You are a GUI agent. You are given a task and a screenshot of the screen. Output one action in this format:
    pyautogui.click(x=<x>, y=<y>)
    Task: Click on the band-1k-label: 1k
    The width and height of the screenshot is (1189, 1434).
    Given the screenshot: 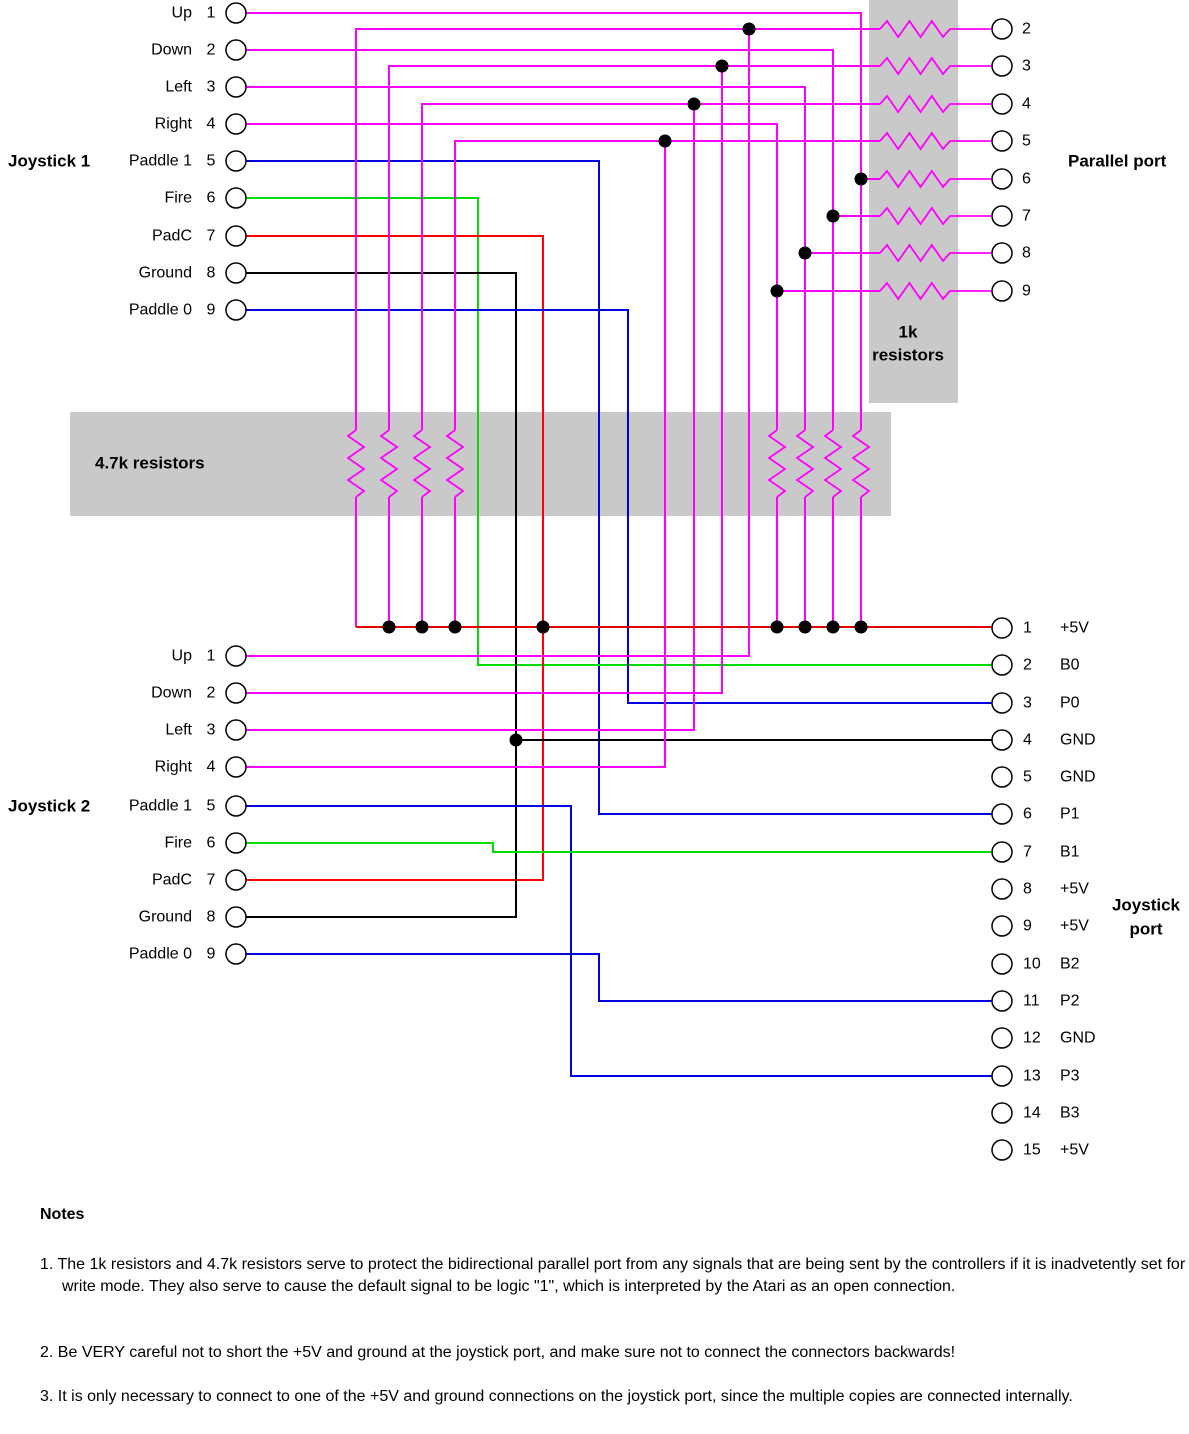 What is the action you would take?
    pyautogui.click(x=908, y=332)
    